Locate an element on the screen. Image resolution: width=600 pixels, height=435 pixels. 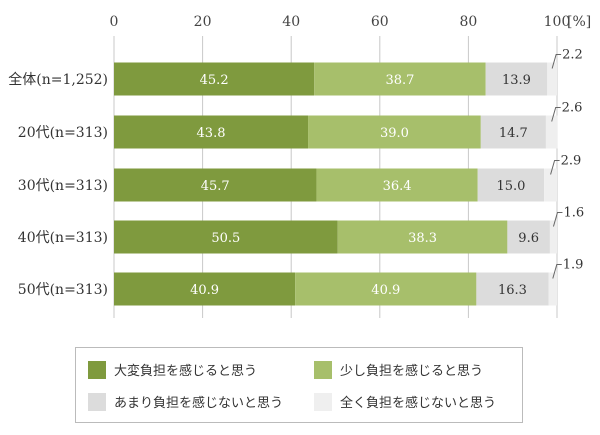
data-label-0-0: 45.2 is located at coordinates (214, 80).